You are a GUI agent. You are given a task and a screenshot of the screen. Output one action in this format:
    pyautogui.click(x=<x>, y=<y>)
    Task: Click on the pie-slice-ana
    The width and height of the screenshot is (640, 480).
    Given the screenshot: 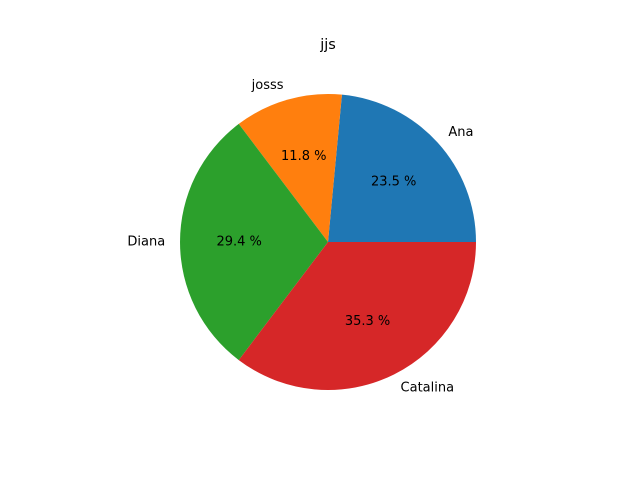 What is the action you would take?
    pyautogui.click(x=402, y=168)
    